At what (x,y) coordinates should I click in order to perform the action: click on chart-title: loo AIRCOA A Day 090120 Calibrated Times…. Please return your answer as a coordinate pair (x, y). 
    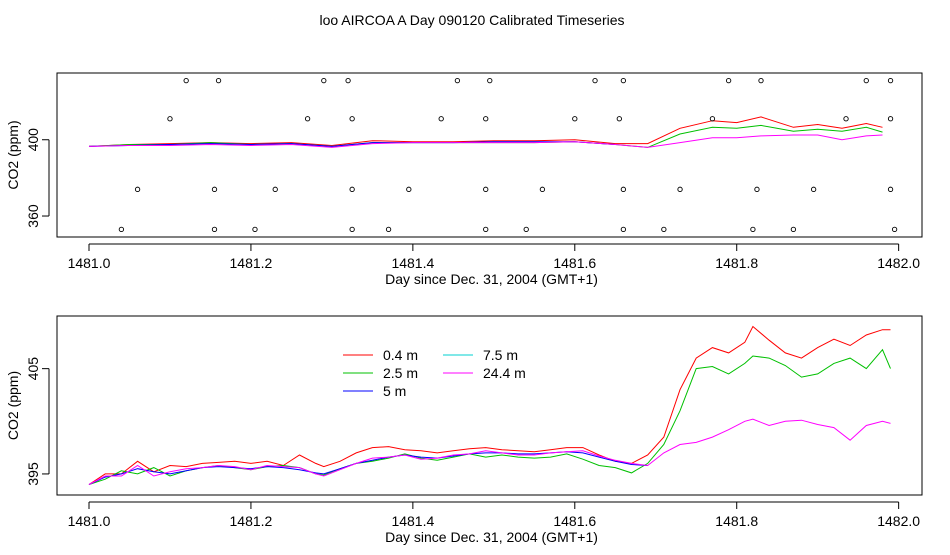
    Looking at the image, I should click on (471, 20).